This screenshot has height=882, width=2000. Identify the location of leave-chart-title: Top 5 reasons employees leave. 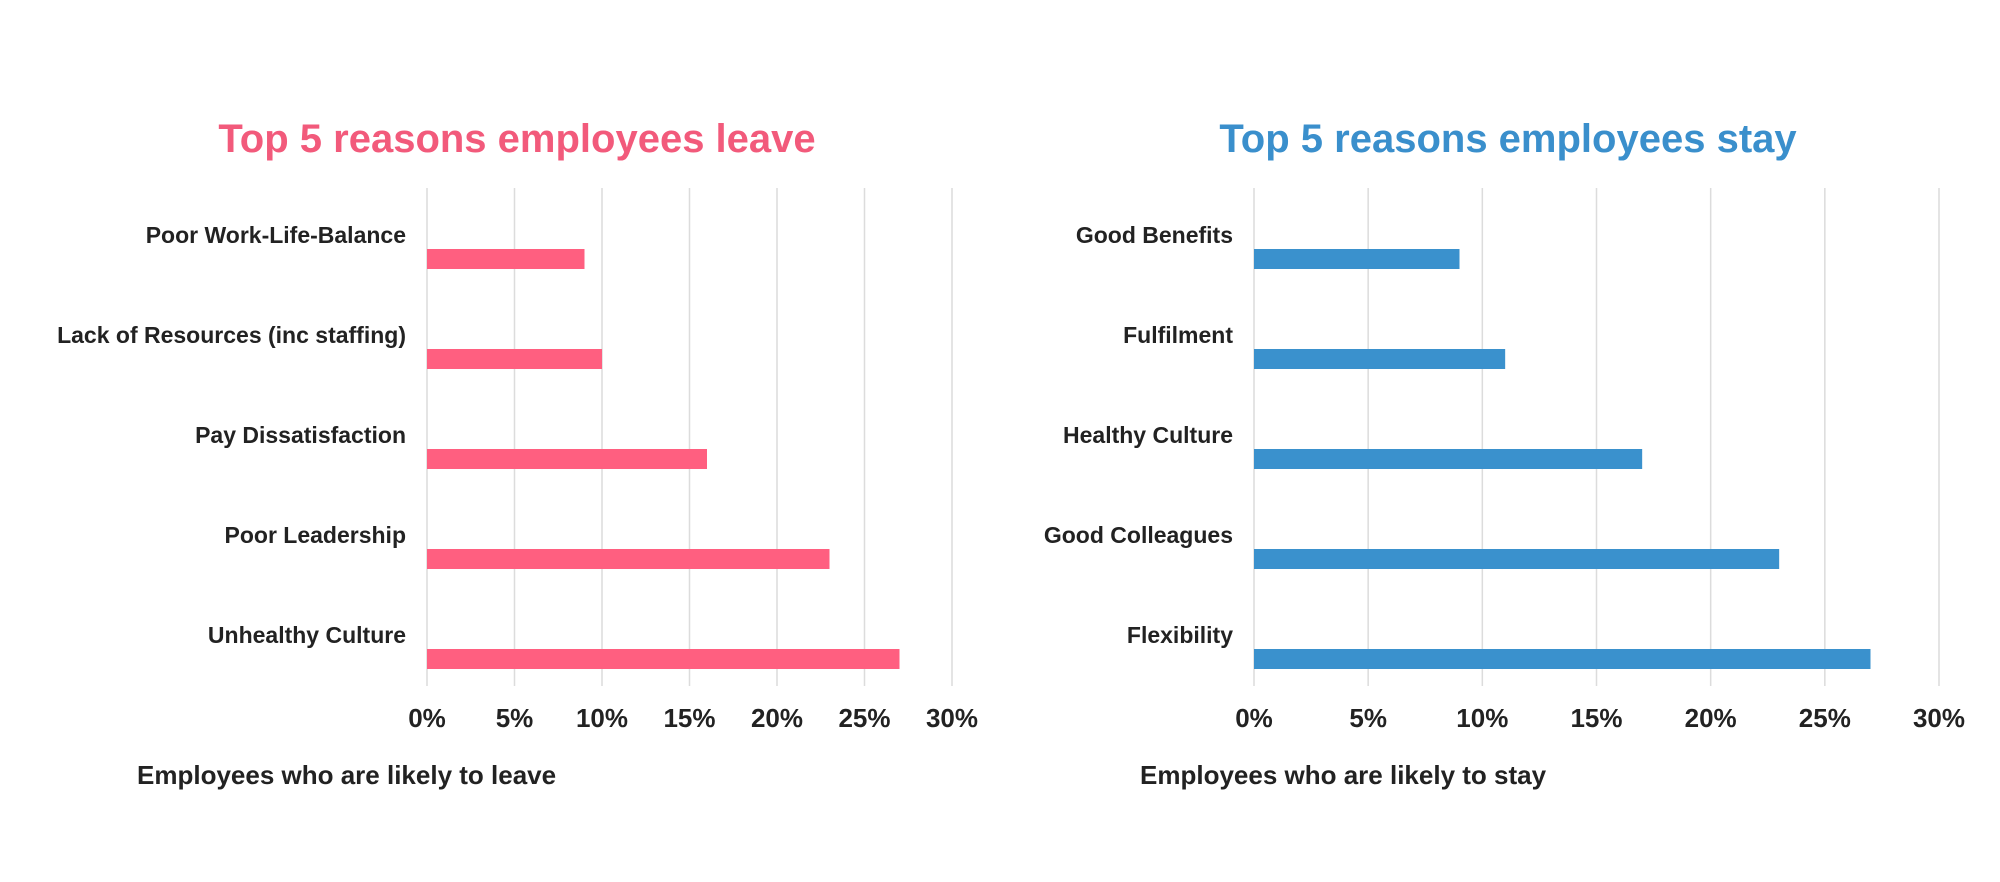
(516, 139).